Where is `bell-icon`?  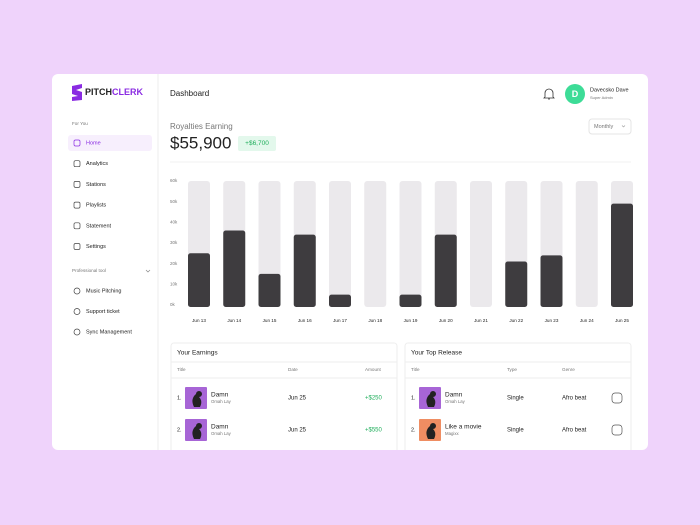 bell-icon is located at coordinates (549, 94).